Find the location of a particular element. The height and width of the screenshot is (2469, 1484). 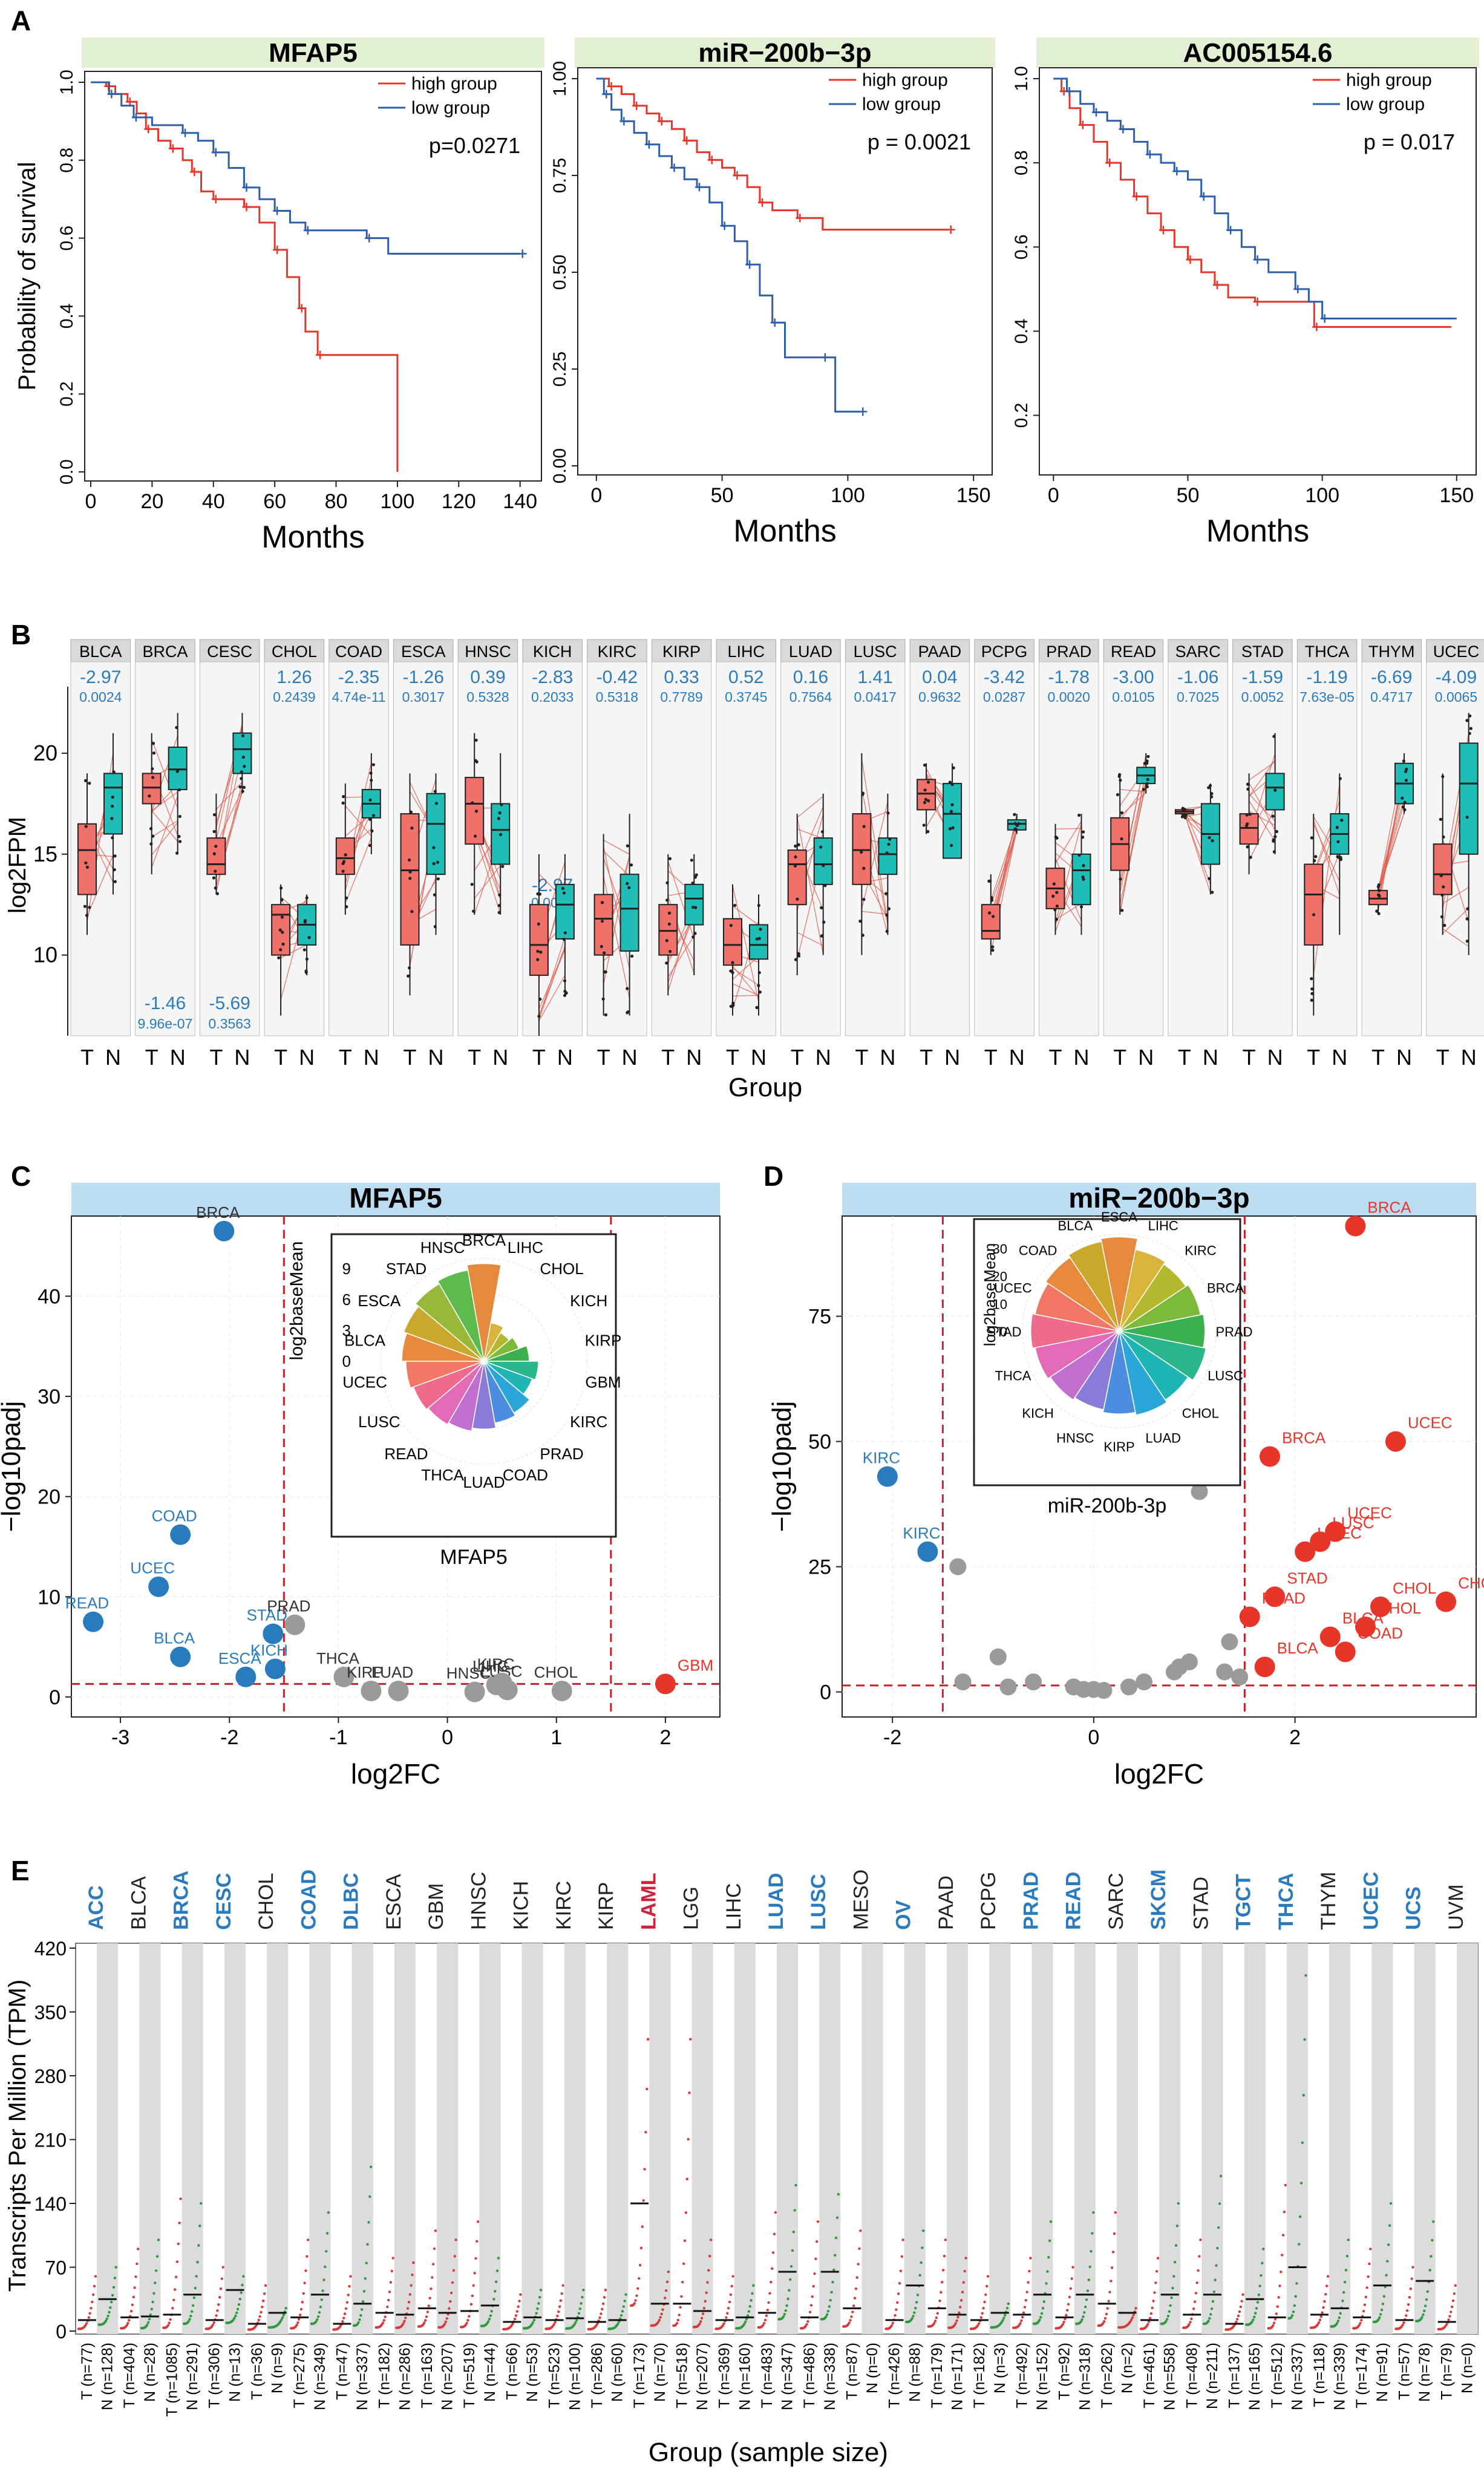

point-label: THCA is located at coordinates (337, 1658).